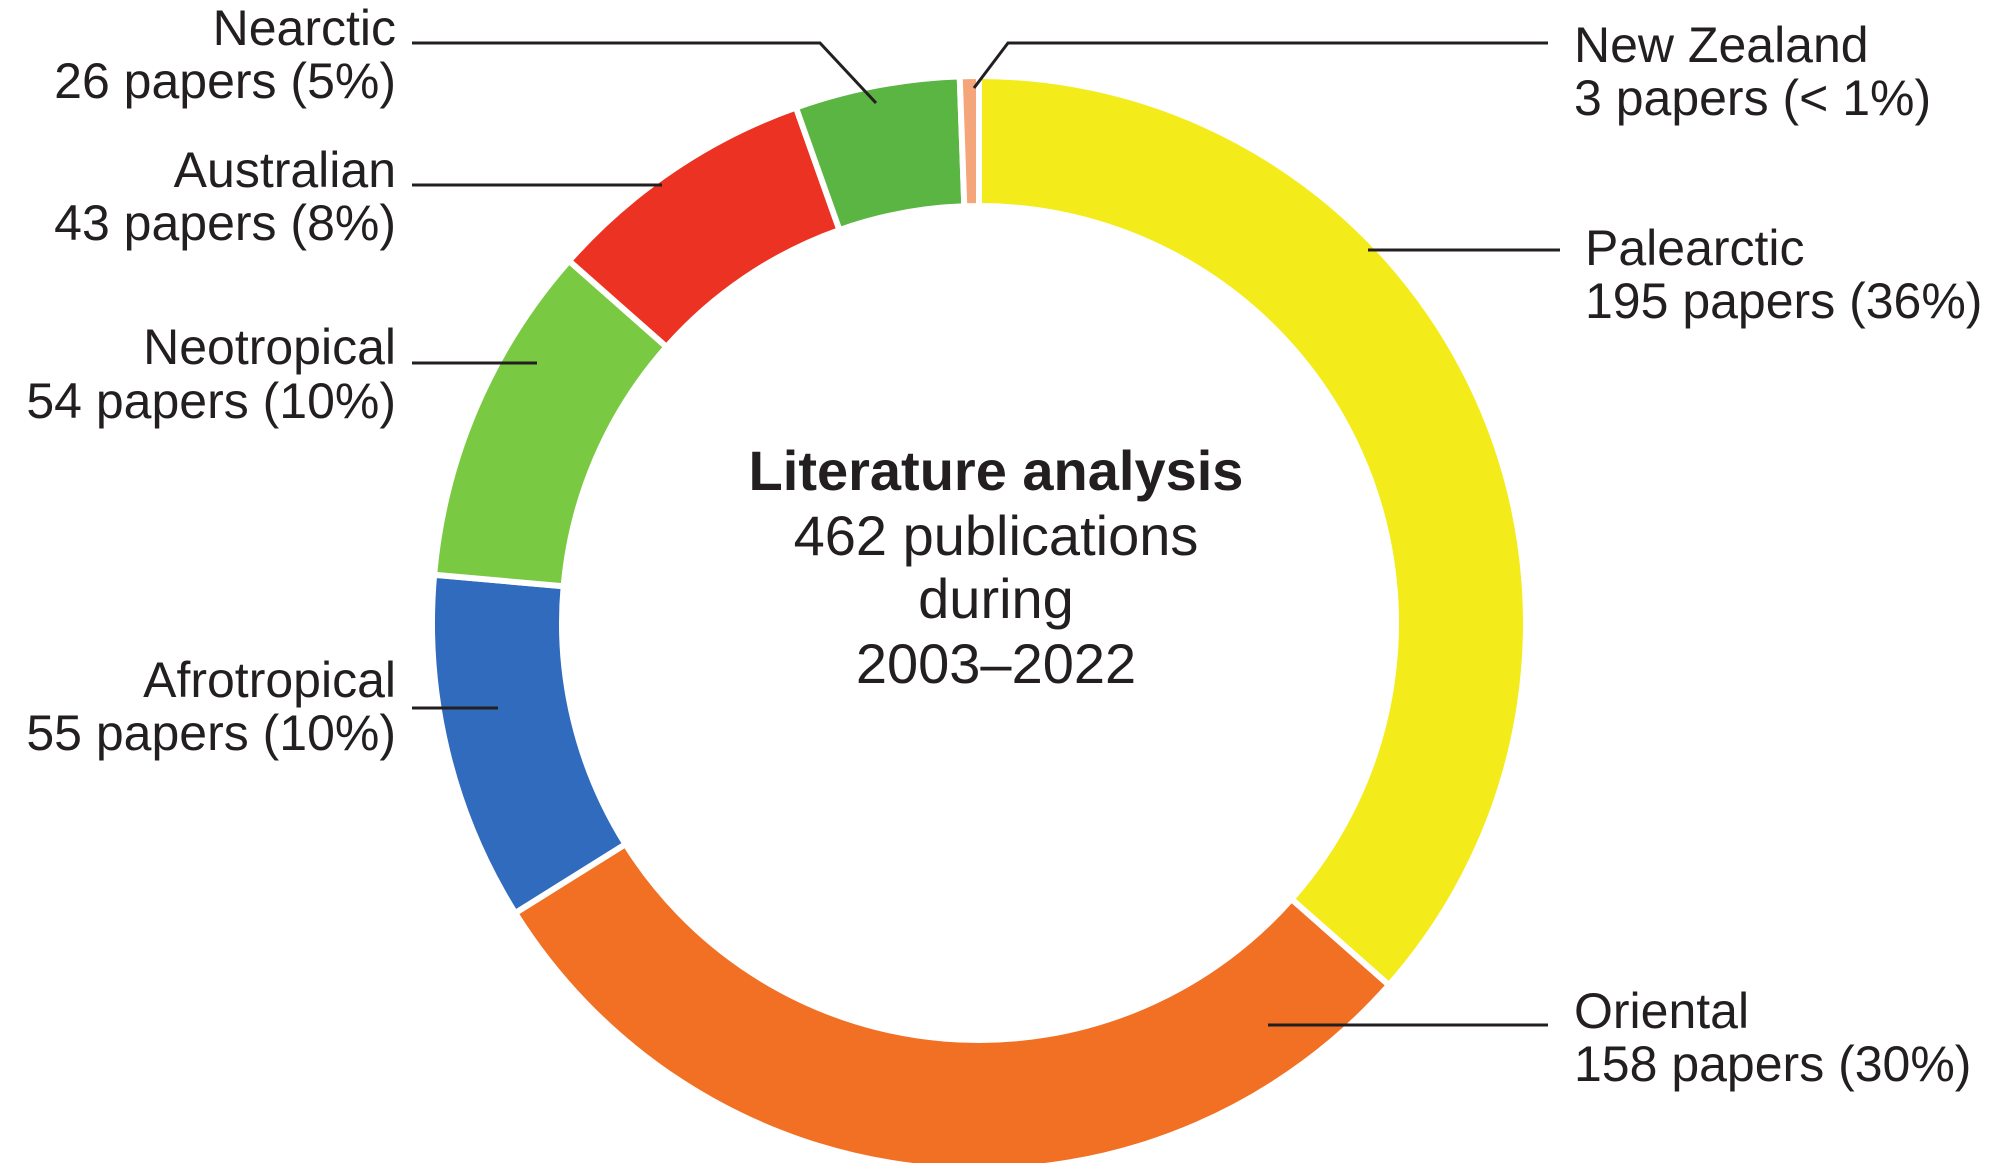 The width and height of the screenshot is (2010, 1163). Describe the element at coordinates (1772, 1064) in the screenshot. I see `label-count-oriental: 158 papers (30%)` at that location.